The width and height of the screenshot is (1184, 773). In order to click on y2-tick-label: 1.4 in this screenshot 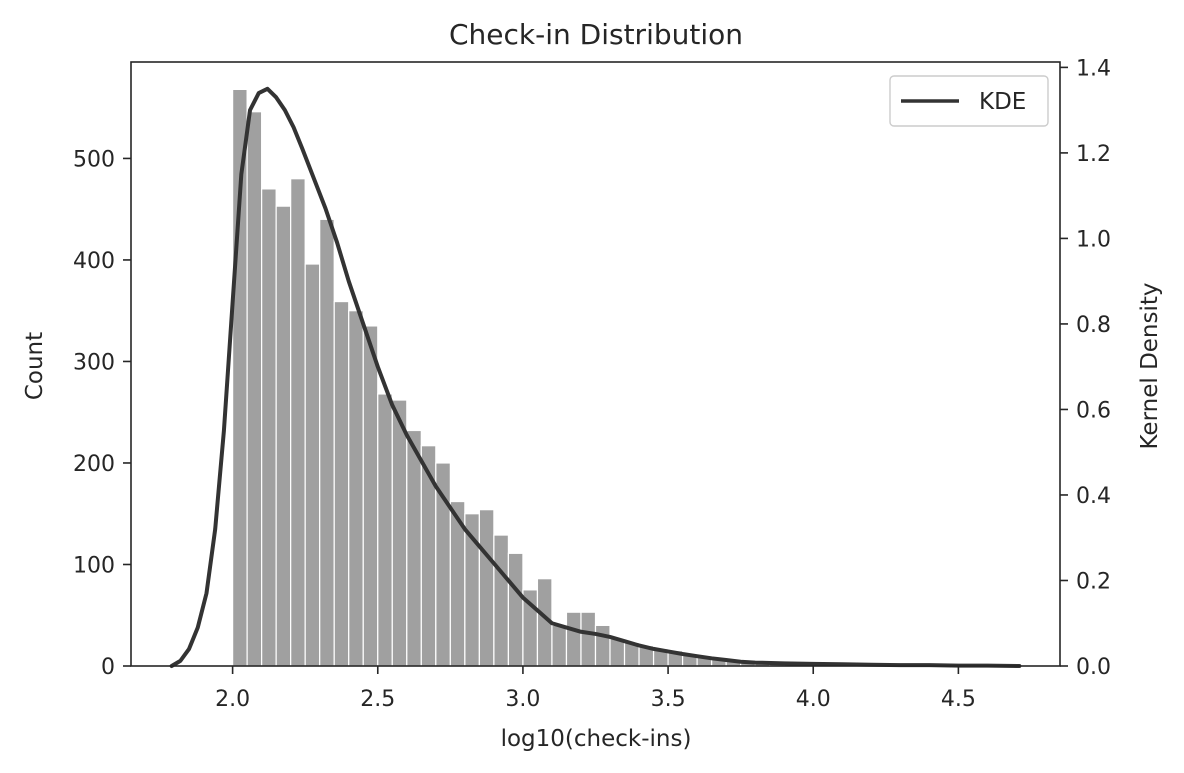, I will do `click(1093, 68)`.